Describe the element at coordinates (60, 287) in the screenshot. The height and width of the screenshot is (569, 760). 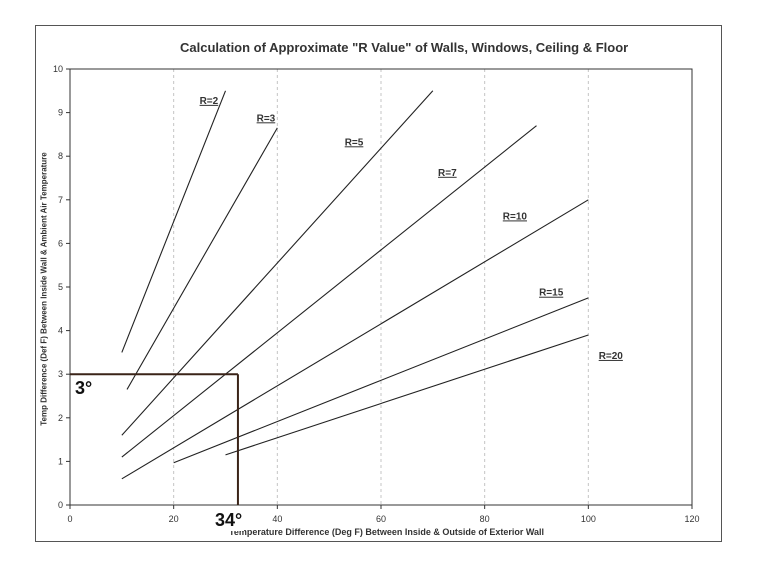
I see `y-tick-label: 5` at that location.